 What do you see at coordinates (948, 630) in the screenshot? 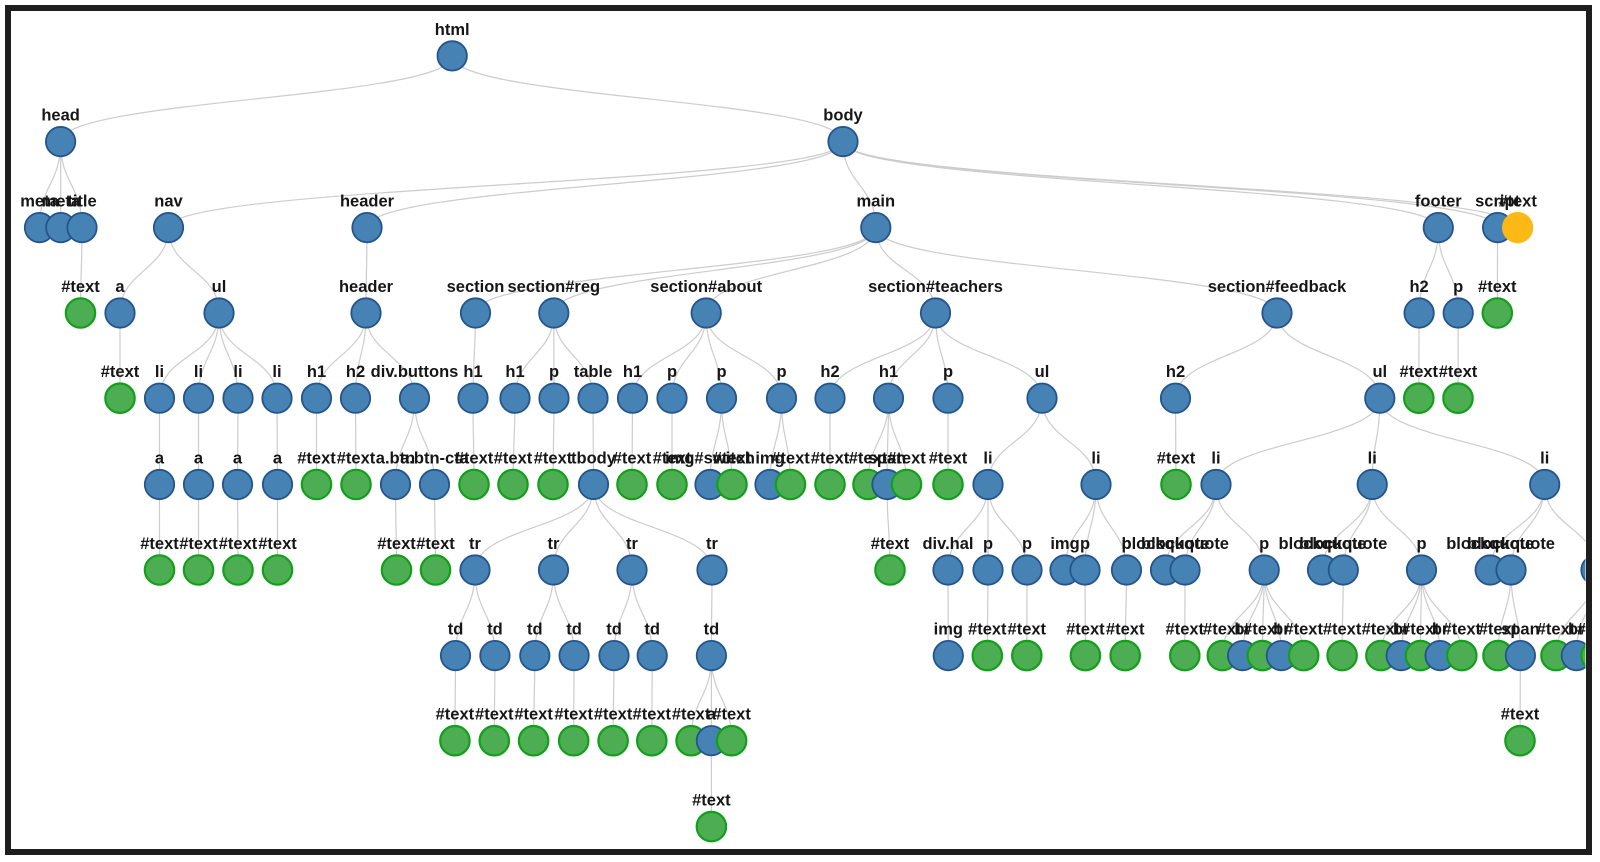
I see `svg-text: img` at bounding box center [948, 630].